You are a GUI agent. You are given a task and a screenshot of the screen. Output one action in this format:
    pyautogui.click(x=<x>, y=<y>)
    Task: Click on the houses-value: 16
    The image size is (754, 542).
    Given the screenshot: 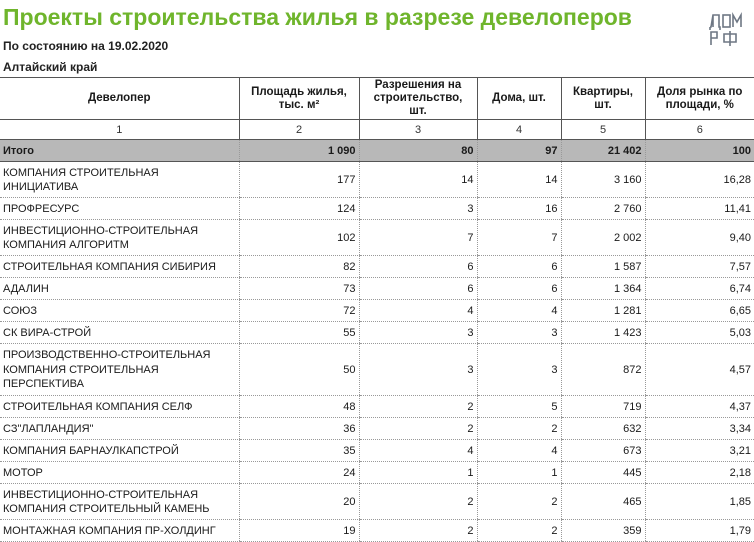 What is the action you would take?
    pyautogui.click(x=518, y=208)
    